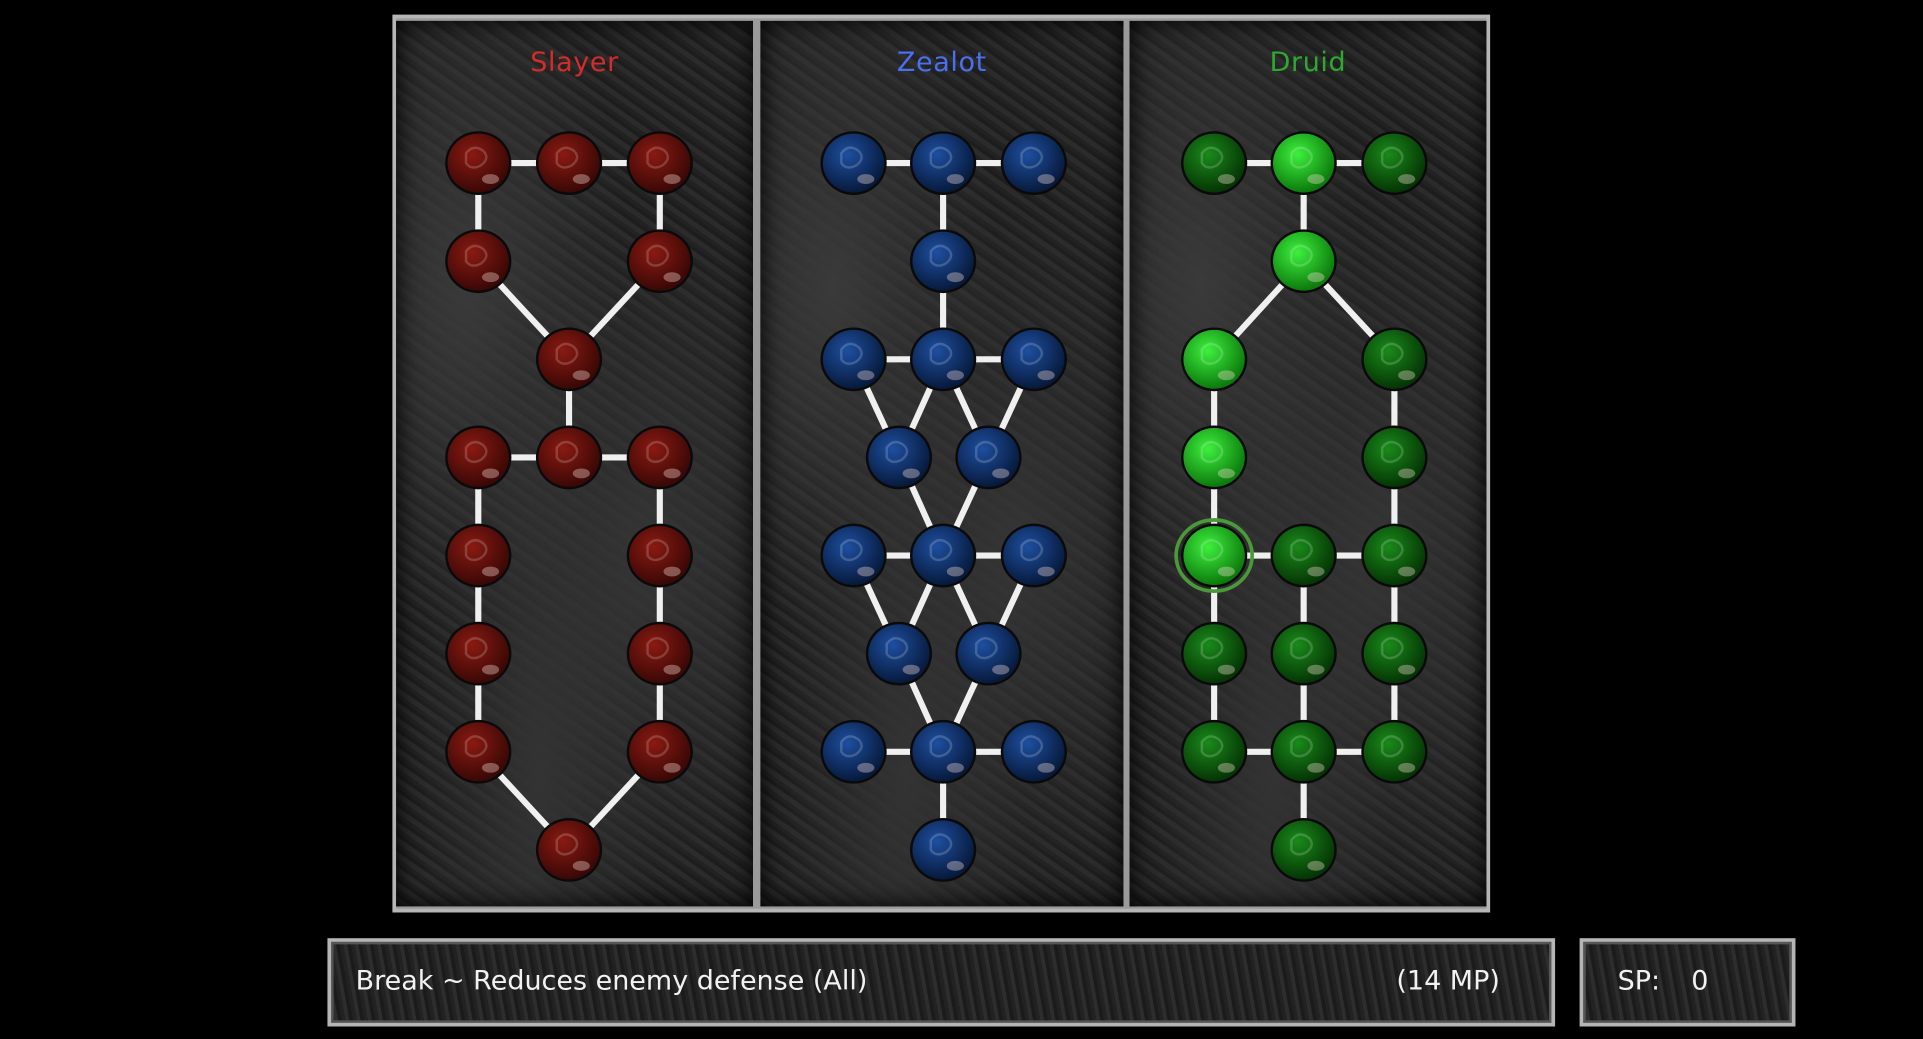 Image resolution: width=1923 pixels, height=1039 pixels. Describe the element at coordinates (611, 982) in the screenshot. I see `skill-description: Break ~ Reduces enemy defense (All)` at that location.